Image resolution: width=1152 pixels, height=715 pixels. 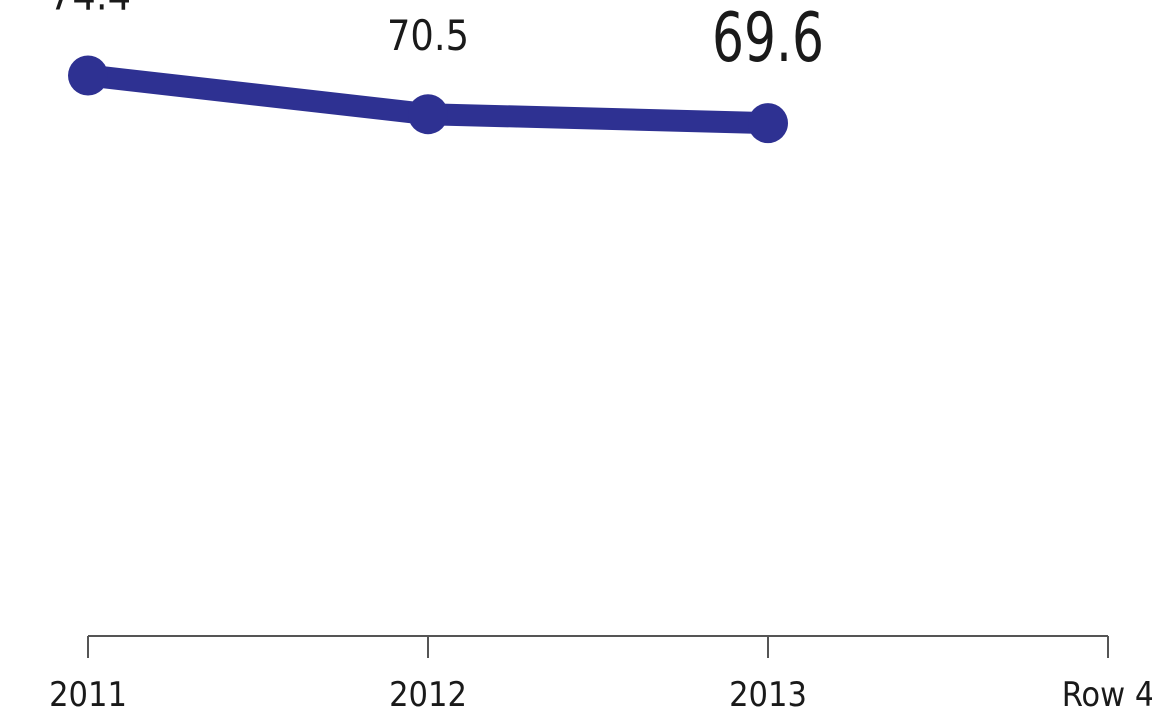 What do you see at coordinates (88, 695) in the screenshot?
I see `x-tick-label: 2011` at bounding box center [88, 695].